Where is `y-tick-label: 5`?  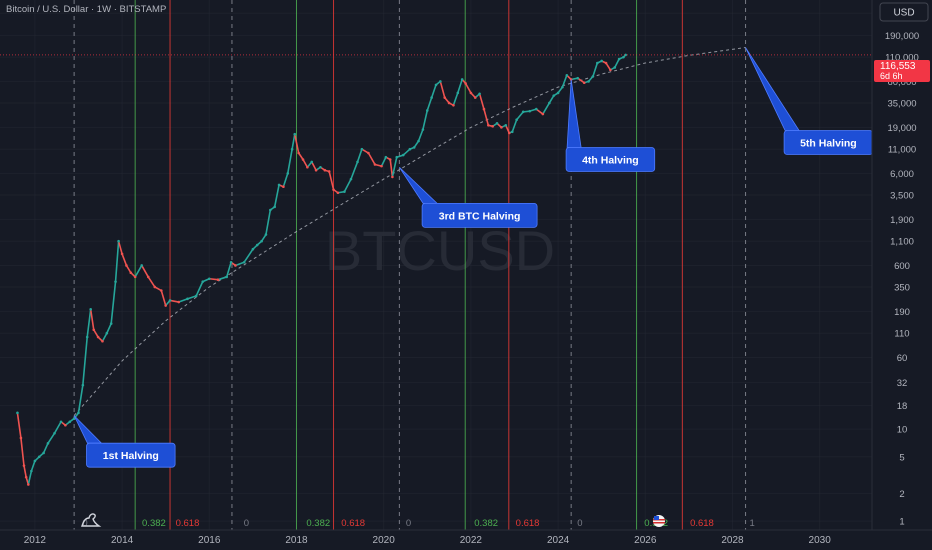 y-tick-label: 5 is located at coordinates (901, 457).